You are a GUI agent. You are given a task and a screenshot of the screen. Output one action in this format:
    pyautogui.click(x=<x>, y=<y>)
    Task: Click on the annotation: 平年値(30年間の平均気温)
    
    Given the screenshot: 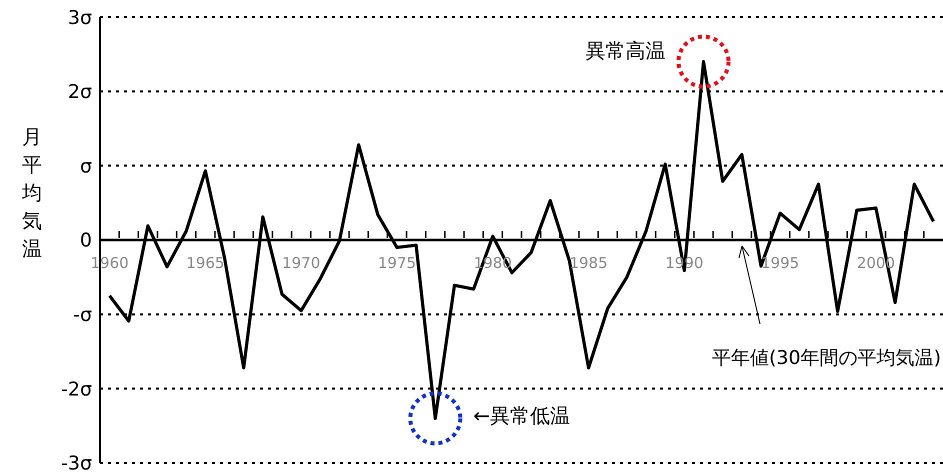 What is the action you would take?
    pyautogui.click(x=826, y=358)
    